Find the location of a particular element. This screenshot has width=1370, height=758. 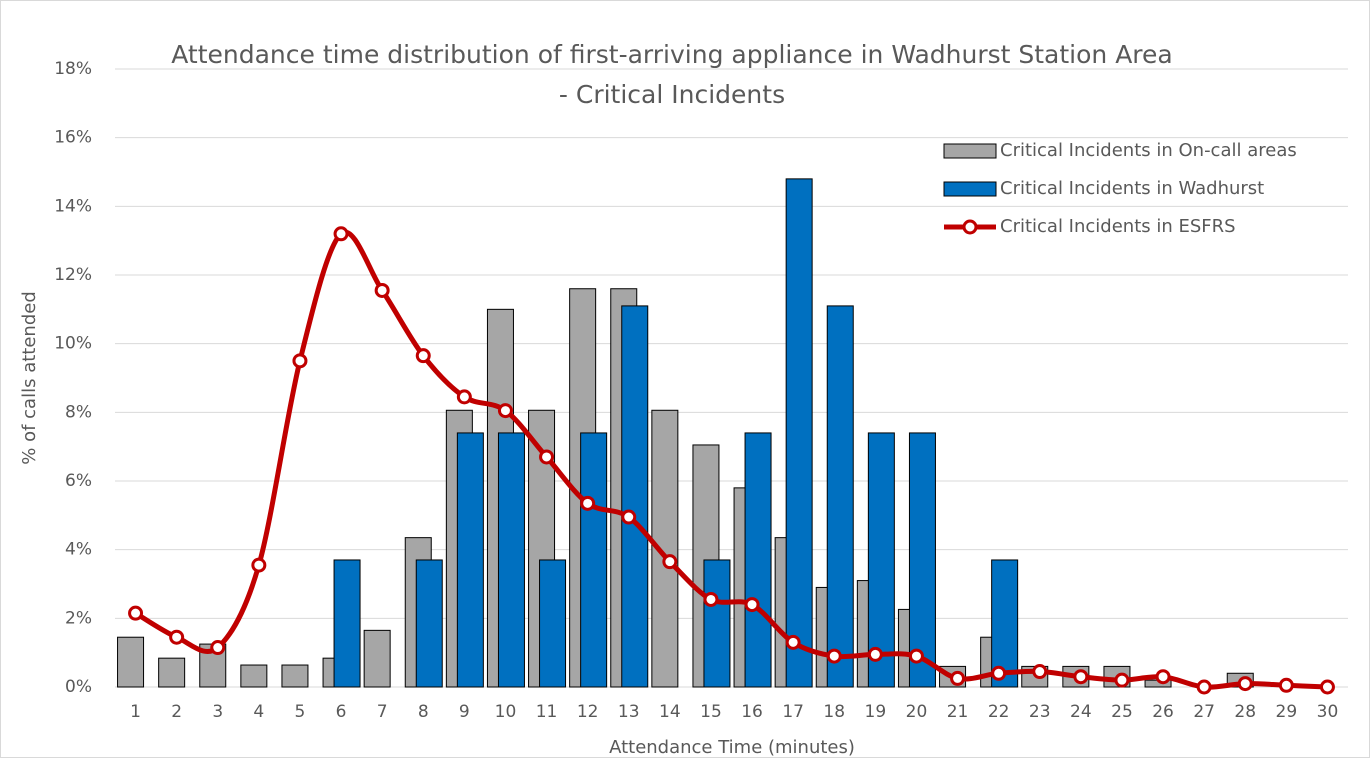

x-tick-label: 10 is located at coordinates (506, 712).